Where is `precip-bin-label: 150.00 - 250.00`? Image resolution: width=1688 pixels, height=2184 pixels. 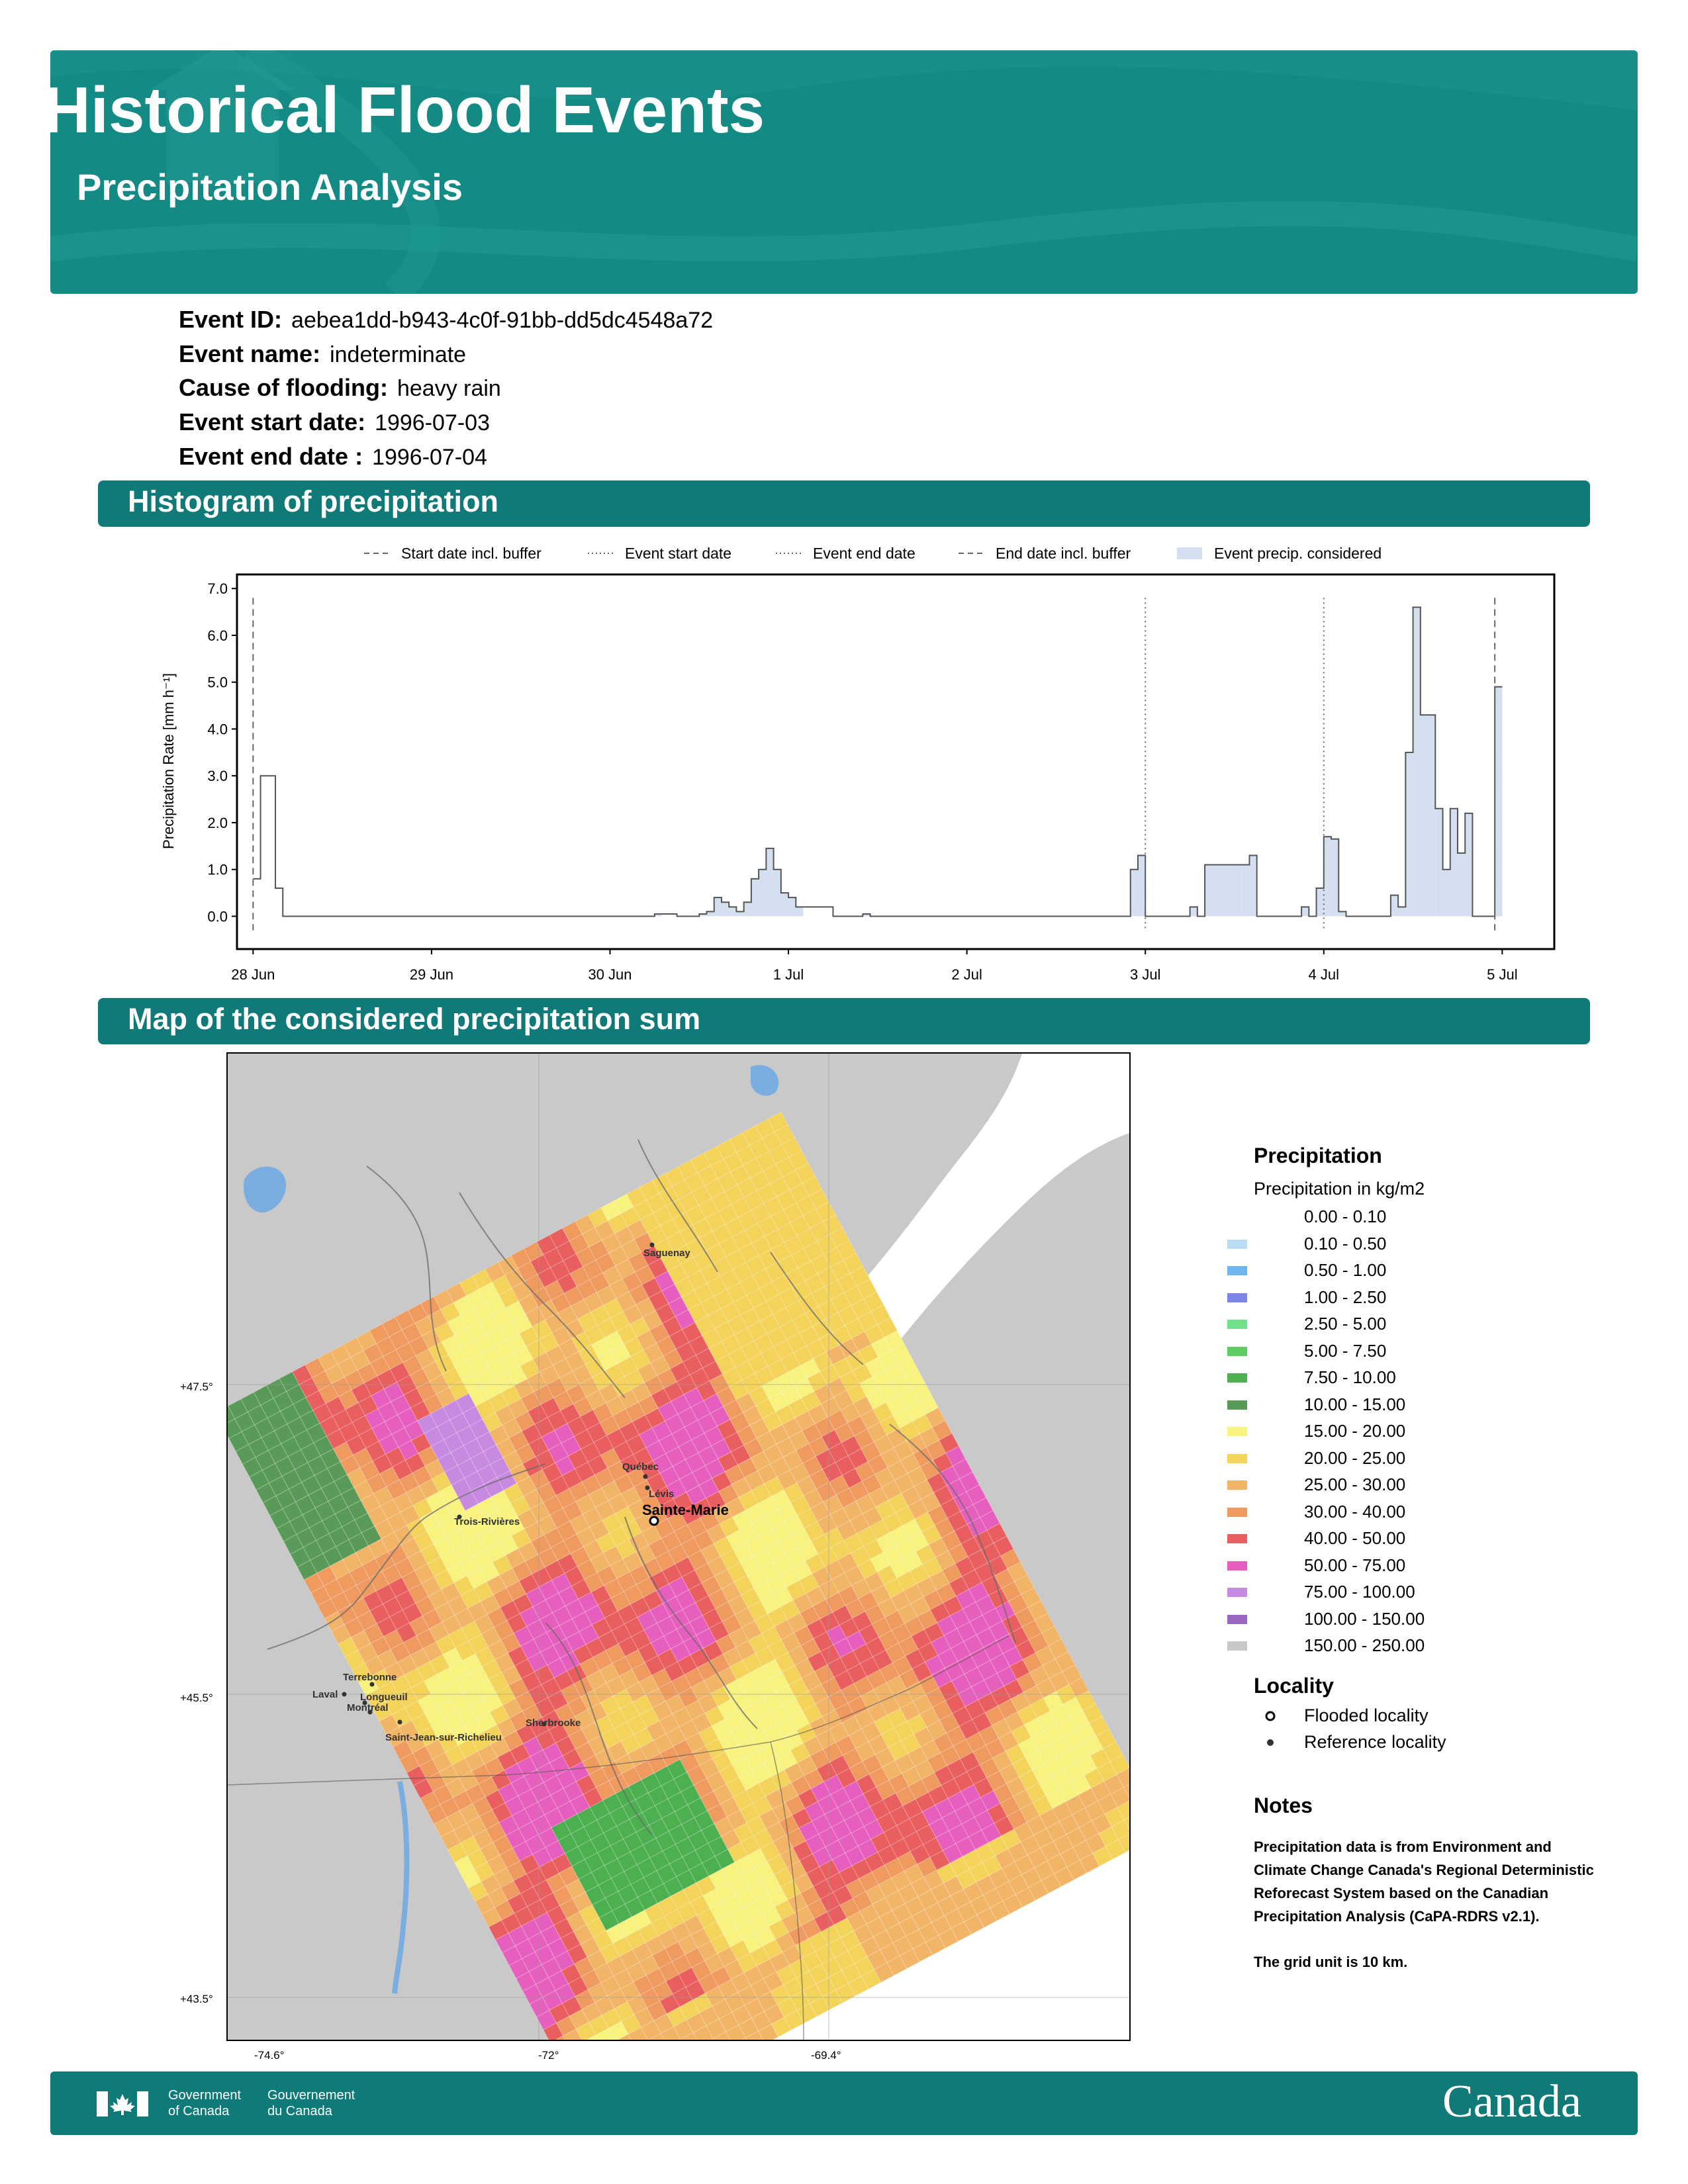 precip-bin-label: 150.00 - 250.00 is located at coordinates (1364, 1645).